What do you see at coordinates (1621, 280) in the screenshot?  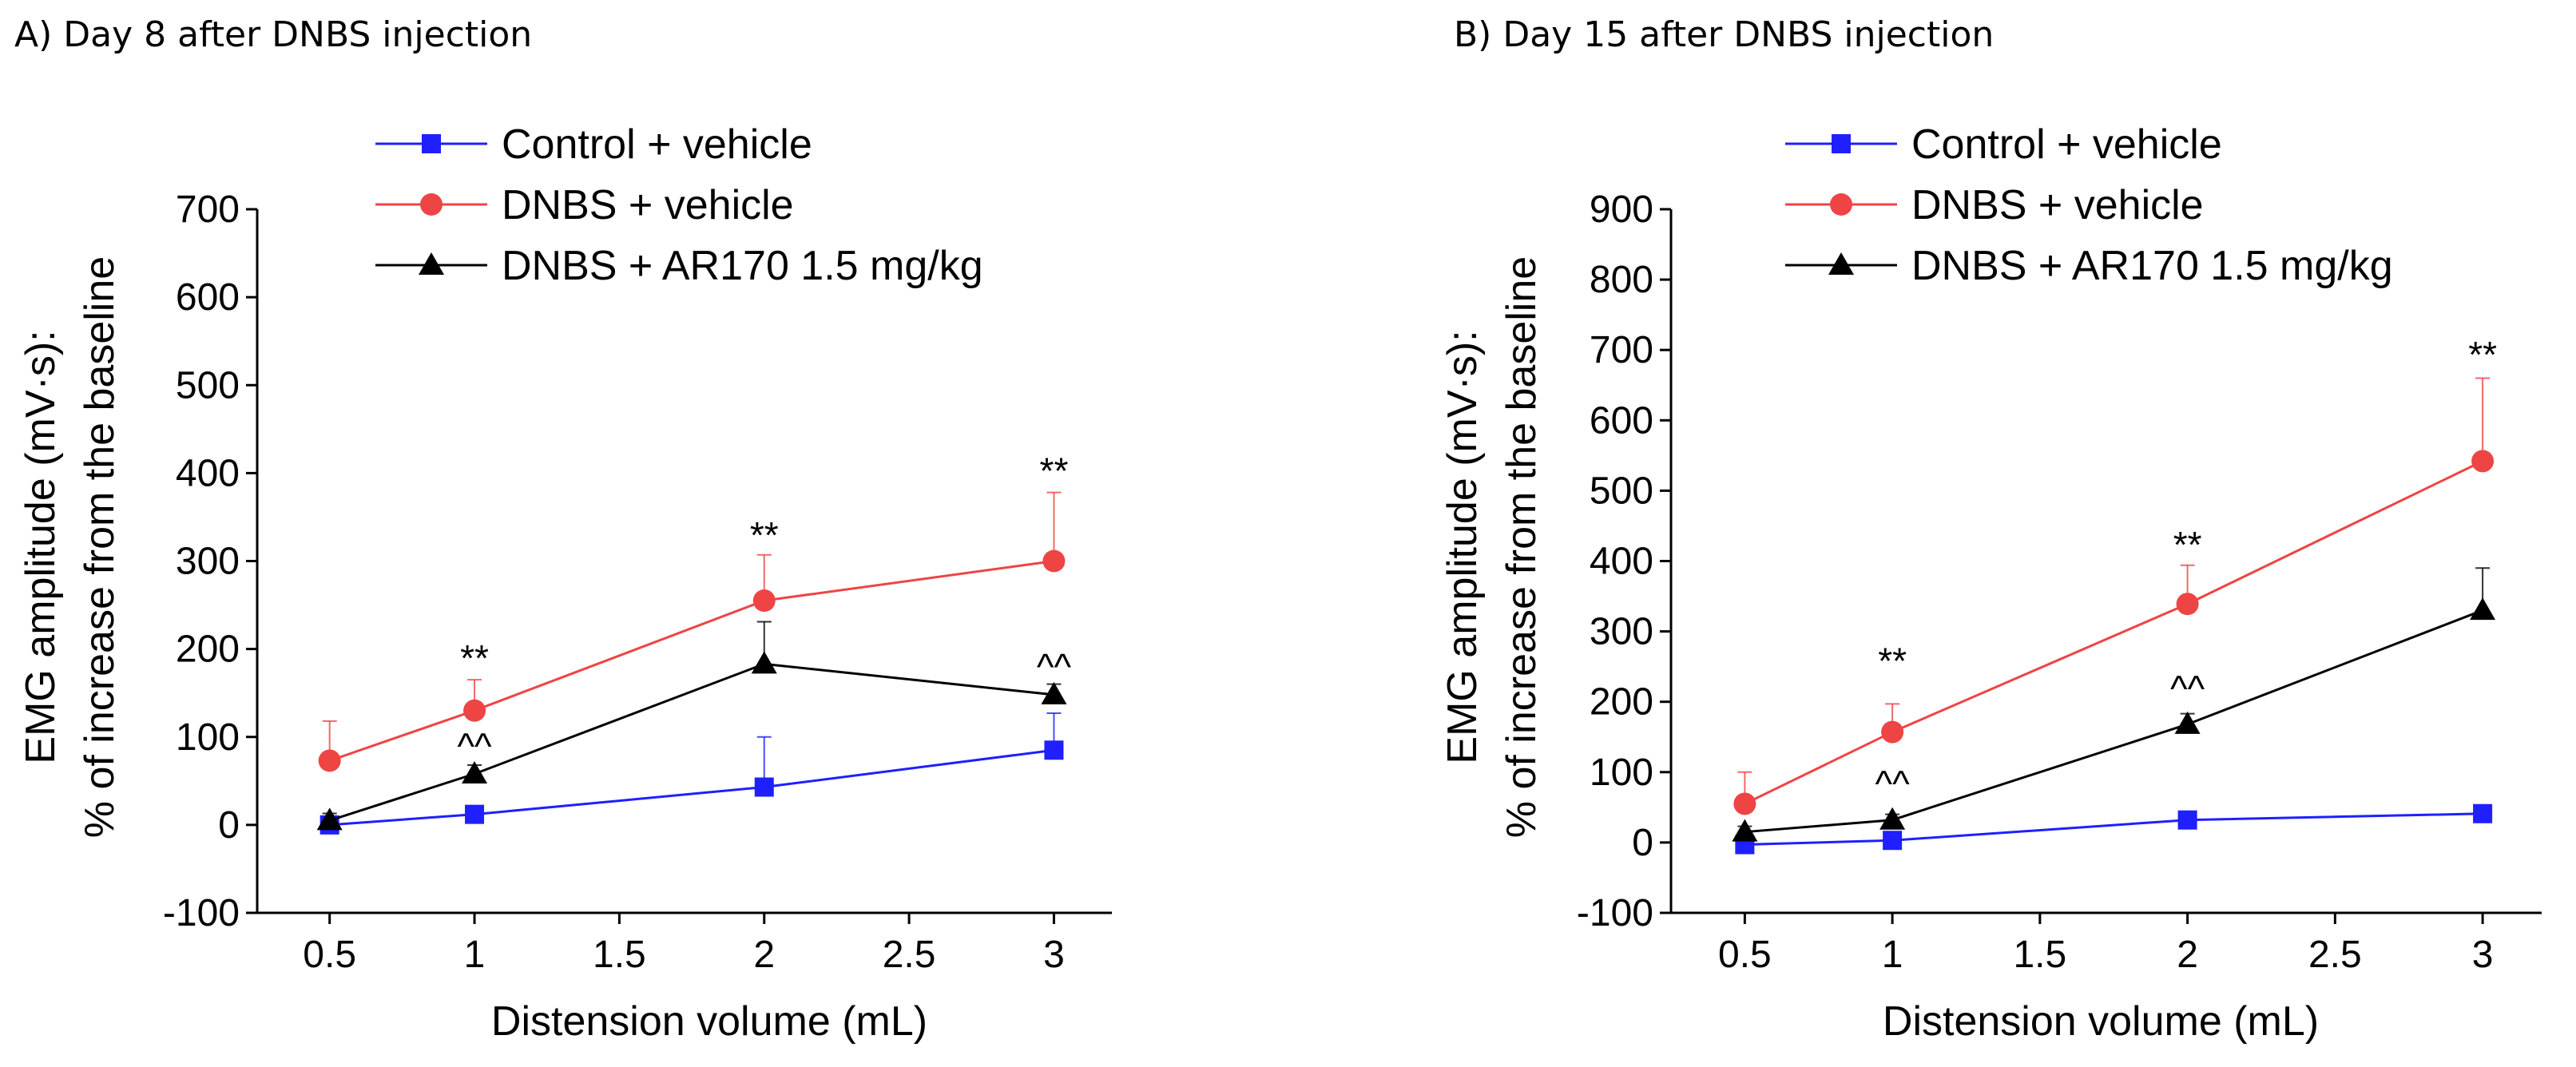 I see `y-tick-label: 800` at bounding box center [1621, 280].